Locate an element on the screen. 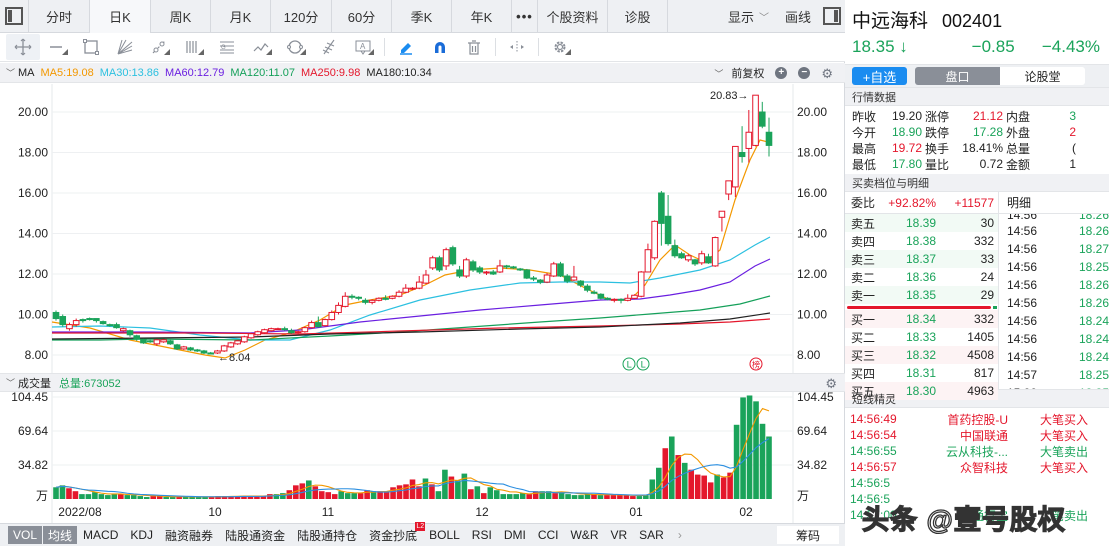 Image resolution: width=1109 pixels, height=546 pixels. indicator-4: 融资融券 is located at coordinates (189, 535).